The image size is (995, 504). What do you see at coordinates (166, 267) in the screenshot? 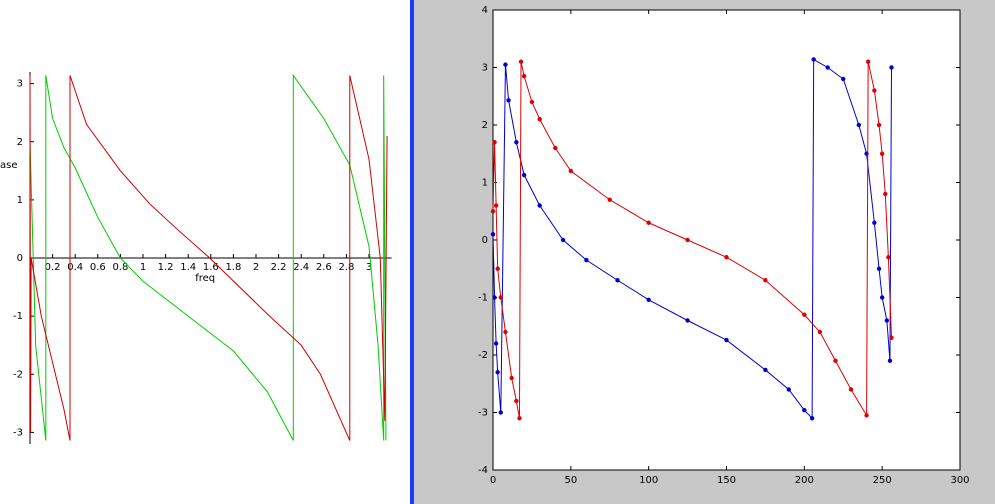
I see `x-tick-label: 1.2` at bounding box center [166, 267].